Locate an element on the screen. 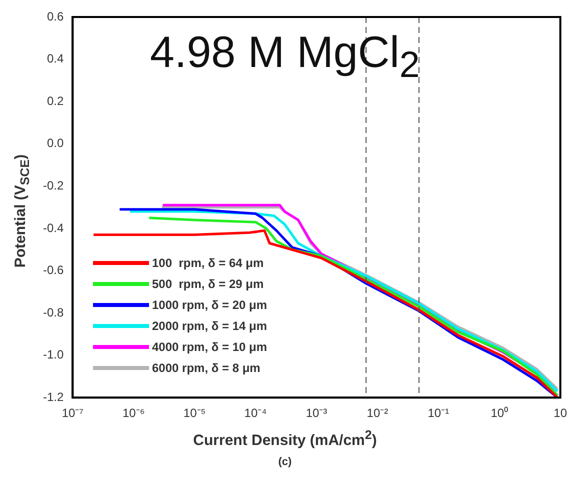 The width and height of the screenshot is (570, 496). y-tick-label: -1.0 is located at coordinates (53, 355).